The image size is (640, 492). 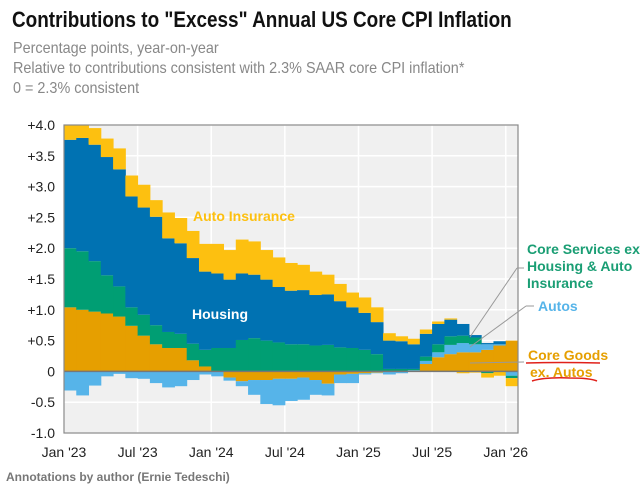 What do you see at coordinates (41, 341) in the screenshot?
I see `y-tick-label: +0.5` at bounding box center [41, 341].